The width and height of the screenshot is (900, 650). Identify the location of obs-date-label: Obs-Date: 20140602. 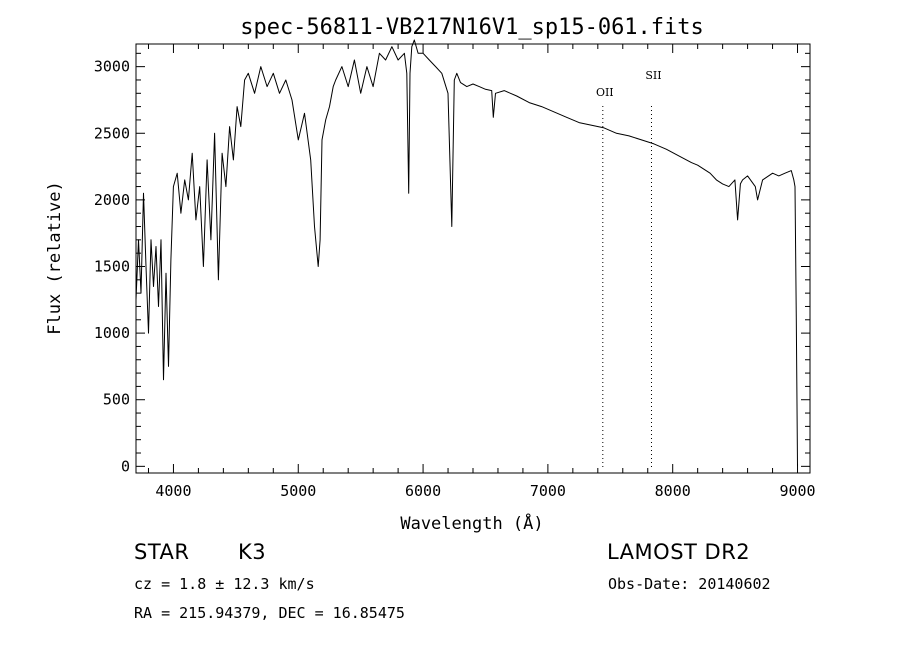
(689, 584).